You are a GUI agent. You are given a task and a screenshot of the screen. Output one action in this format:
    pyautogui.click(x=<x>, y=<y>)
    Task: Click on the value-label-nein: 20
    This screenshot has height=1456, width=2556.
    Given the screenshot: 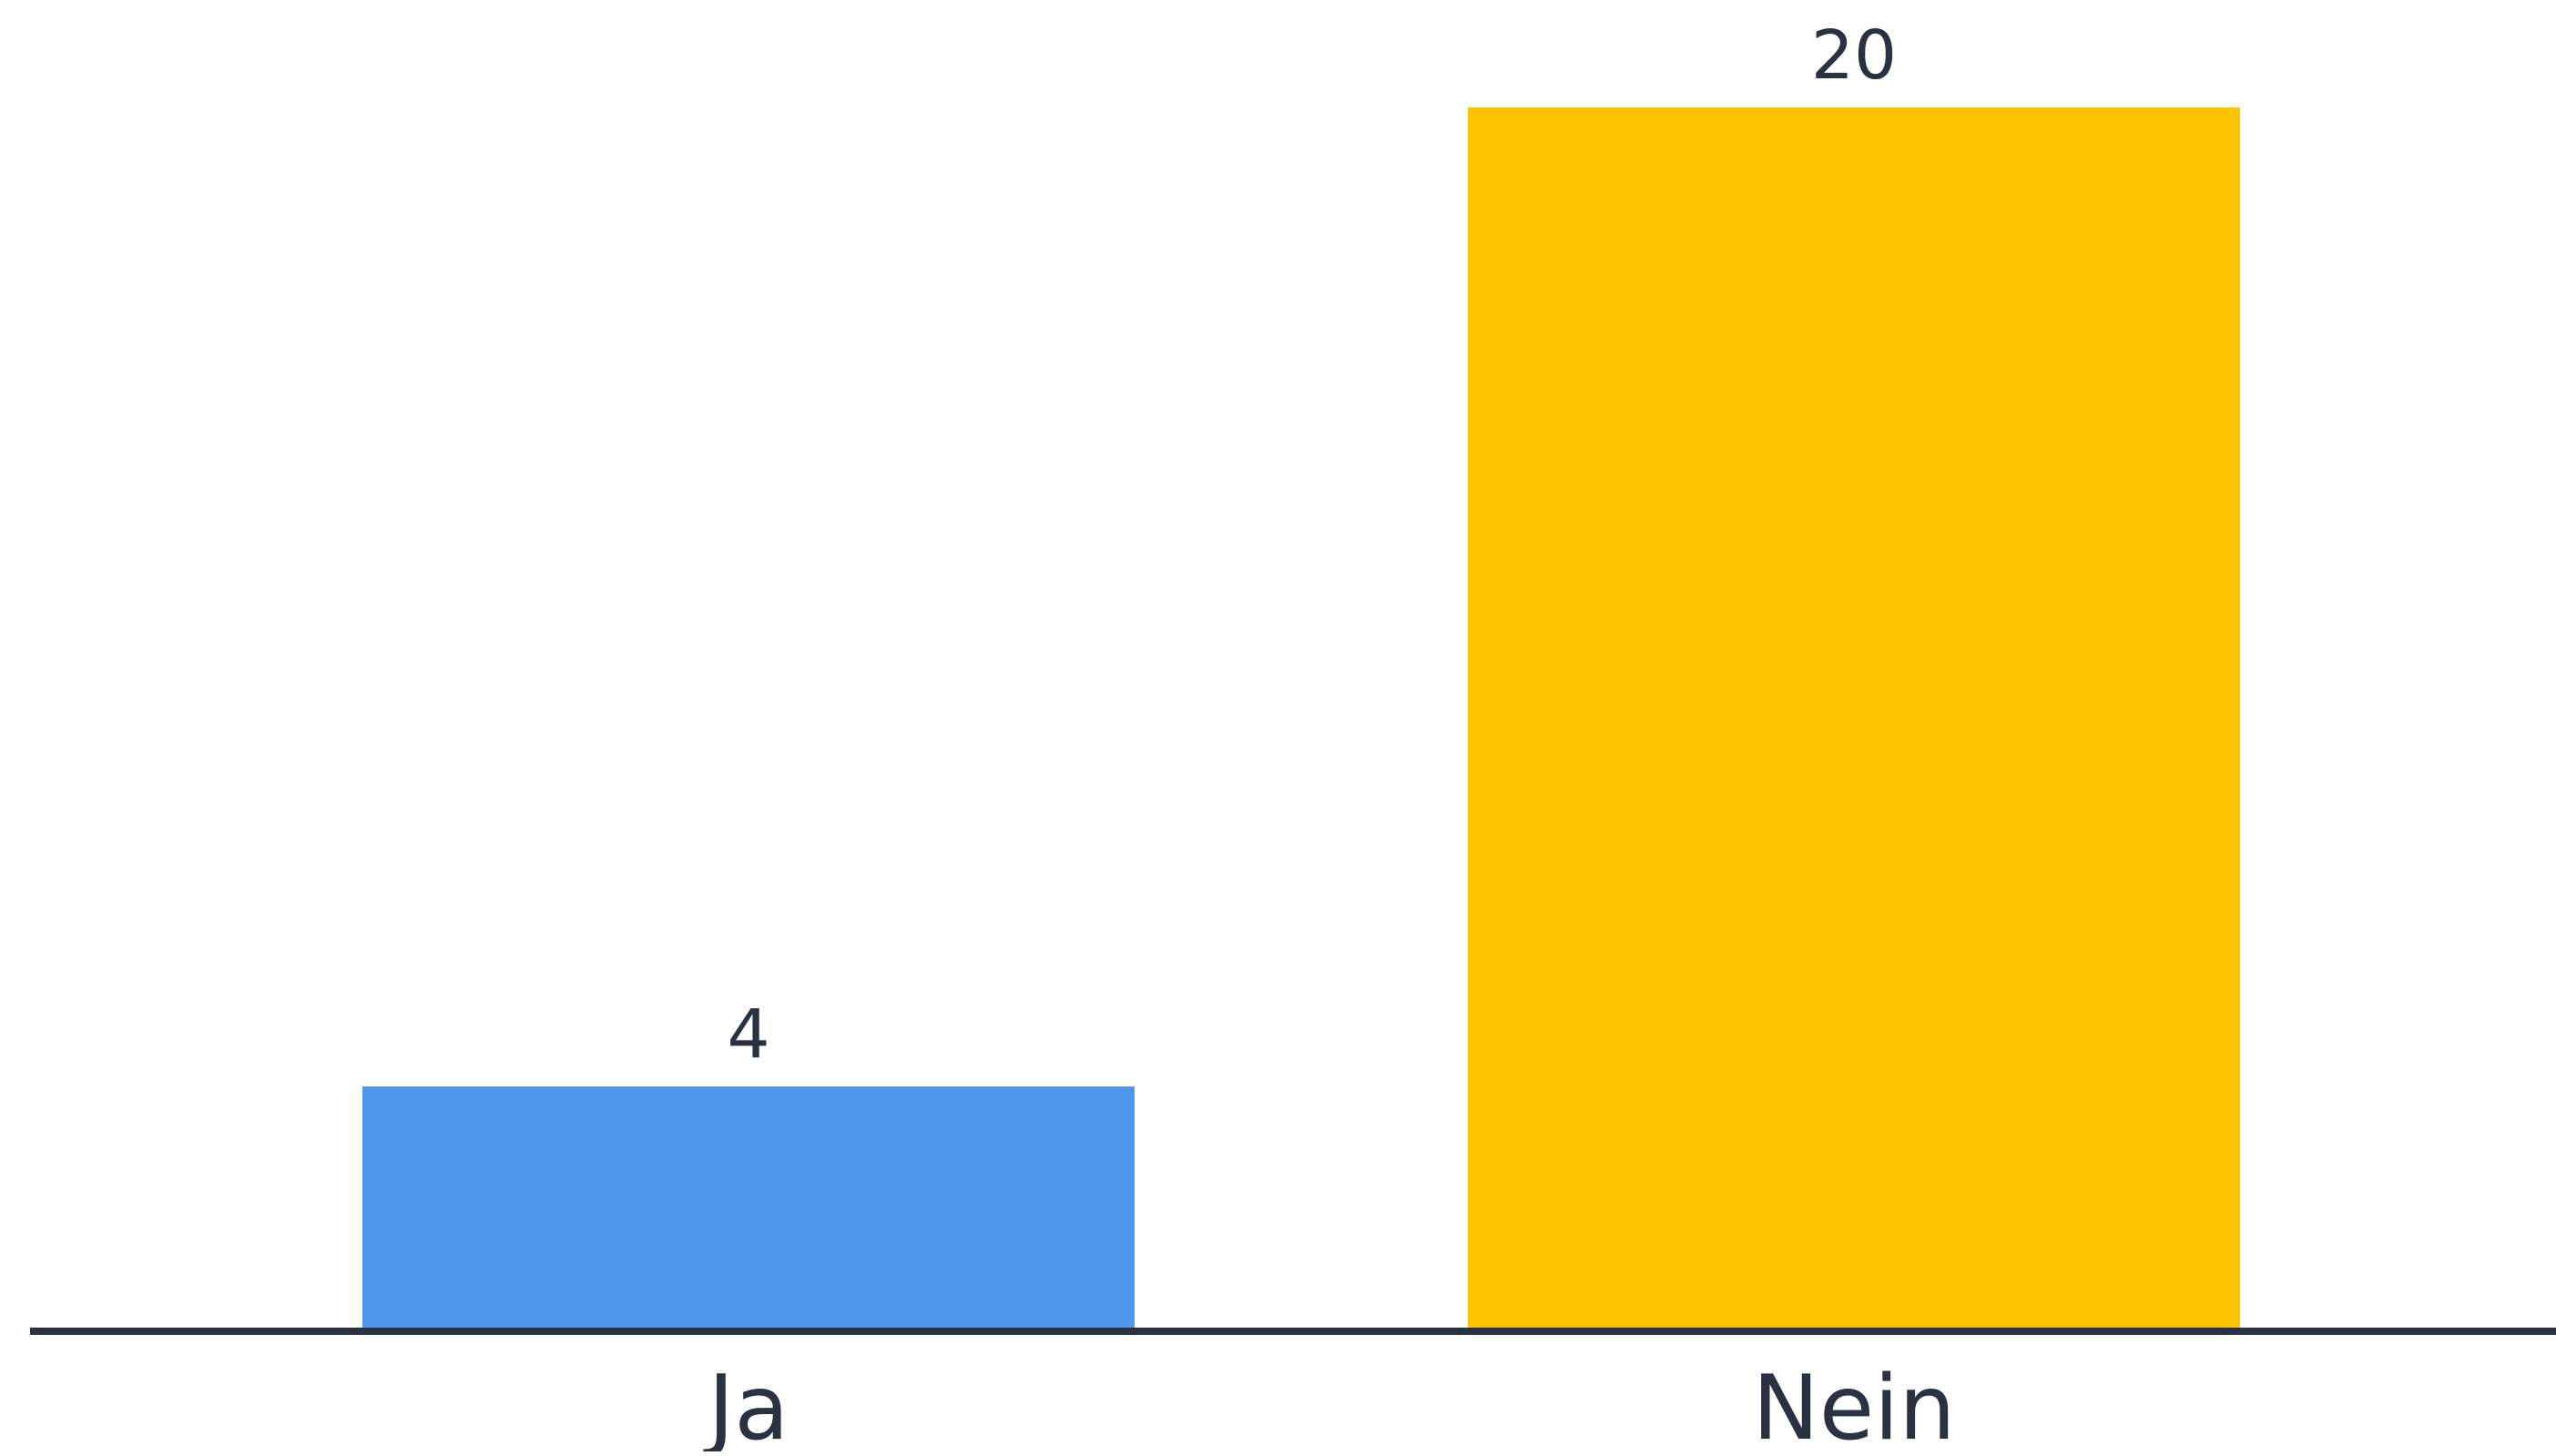 What is the action you would take?
    pyautogui.click(x=1854, y=55)
    